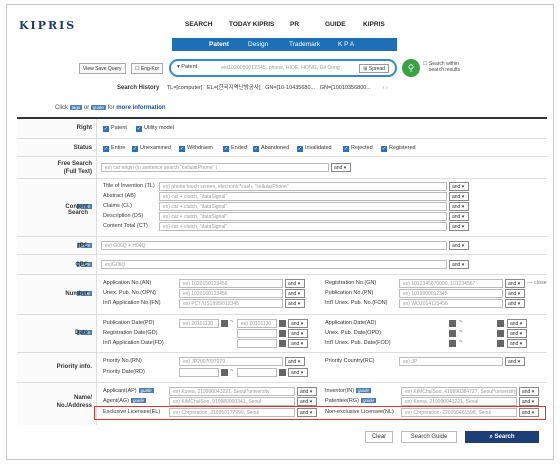 The height and width of the screenshot is (465, 560). Describe the element at coordinates (196, 68) in the screenshot. I see `search-type-select: ▾ Patent` at that location.